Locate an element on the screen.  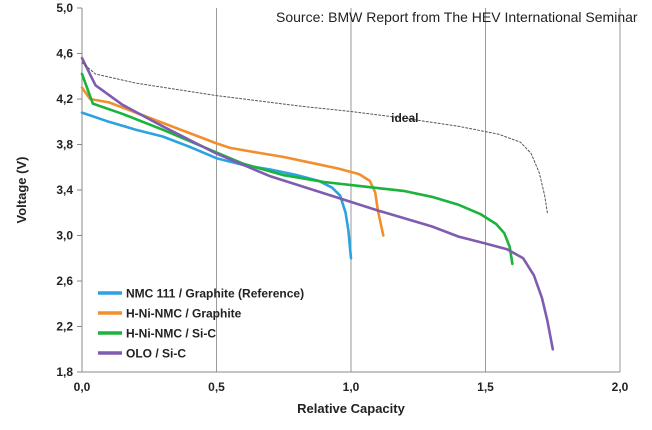
y-tick-label: 3,0 is located at coordinates (64, 236).